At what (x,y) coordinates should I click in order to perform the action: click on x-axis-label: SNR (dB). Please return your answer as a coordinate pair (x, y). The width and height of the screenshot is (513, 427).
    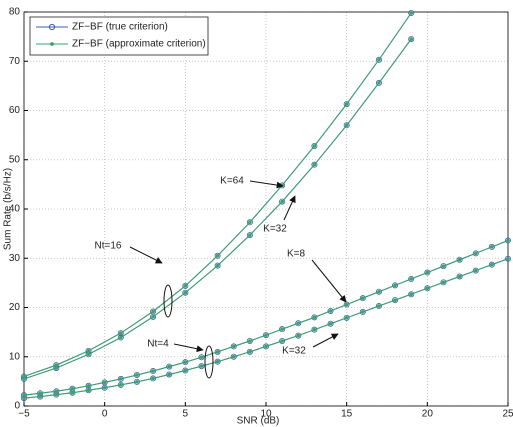
    Looking at the image, I should click on (258, 421).